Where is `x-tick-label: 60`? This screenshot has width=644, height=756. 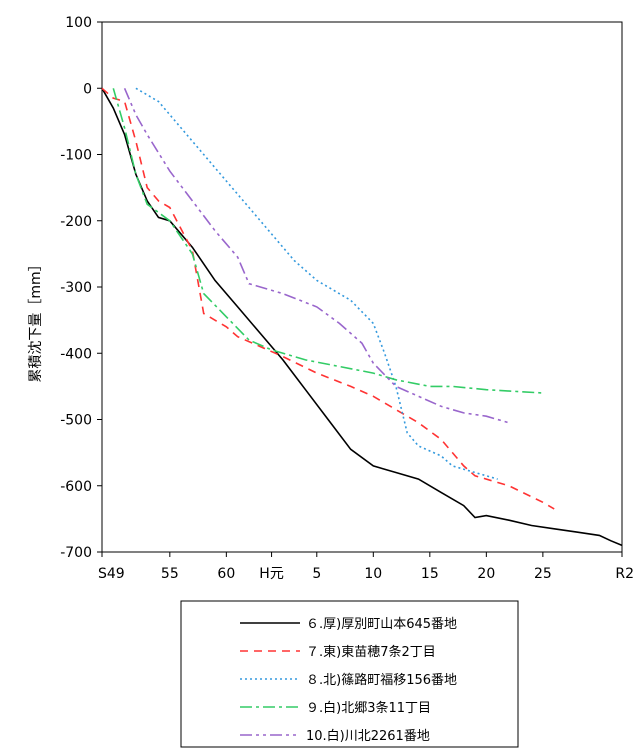
x-tick-label: 60 is located at coordinates (226, 574).